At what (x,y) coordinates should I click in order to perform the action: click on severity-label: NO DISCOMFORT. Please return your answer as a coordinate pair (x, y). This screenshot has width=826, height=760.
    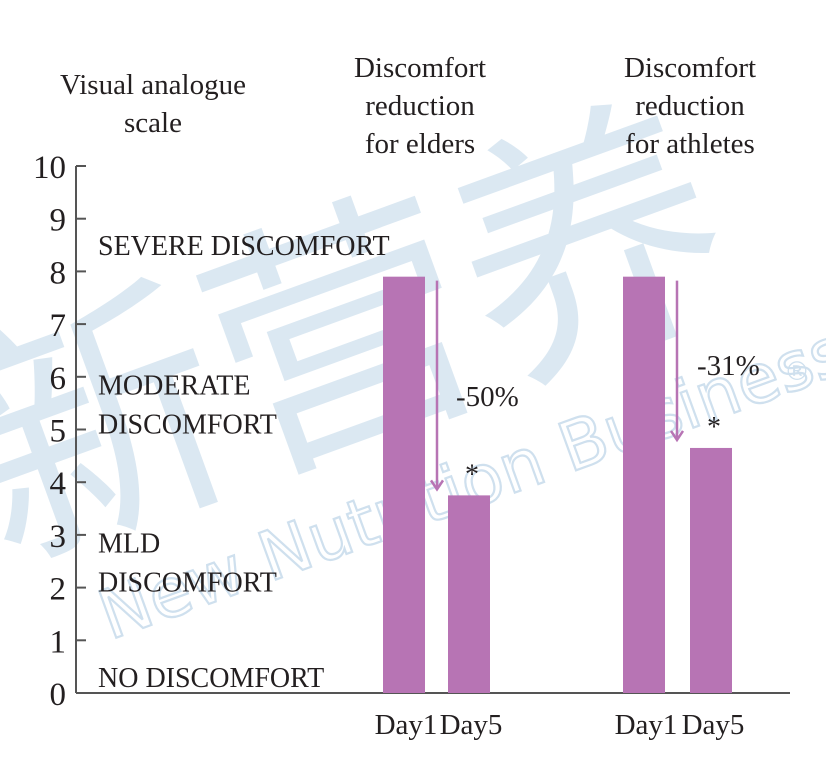
    Looking at the image, I should click on (211, 678).